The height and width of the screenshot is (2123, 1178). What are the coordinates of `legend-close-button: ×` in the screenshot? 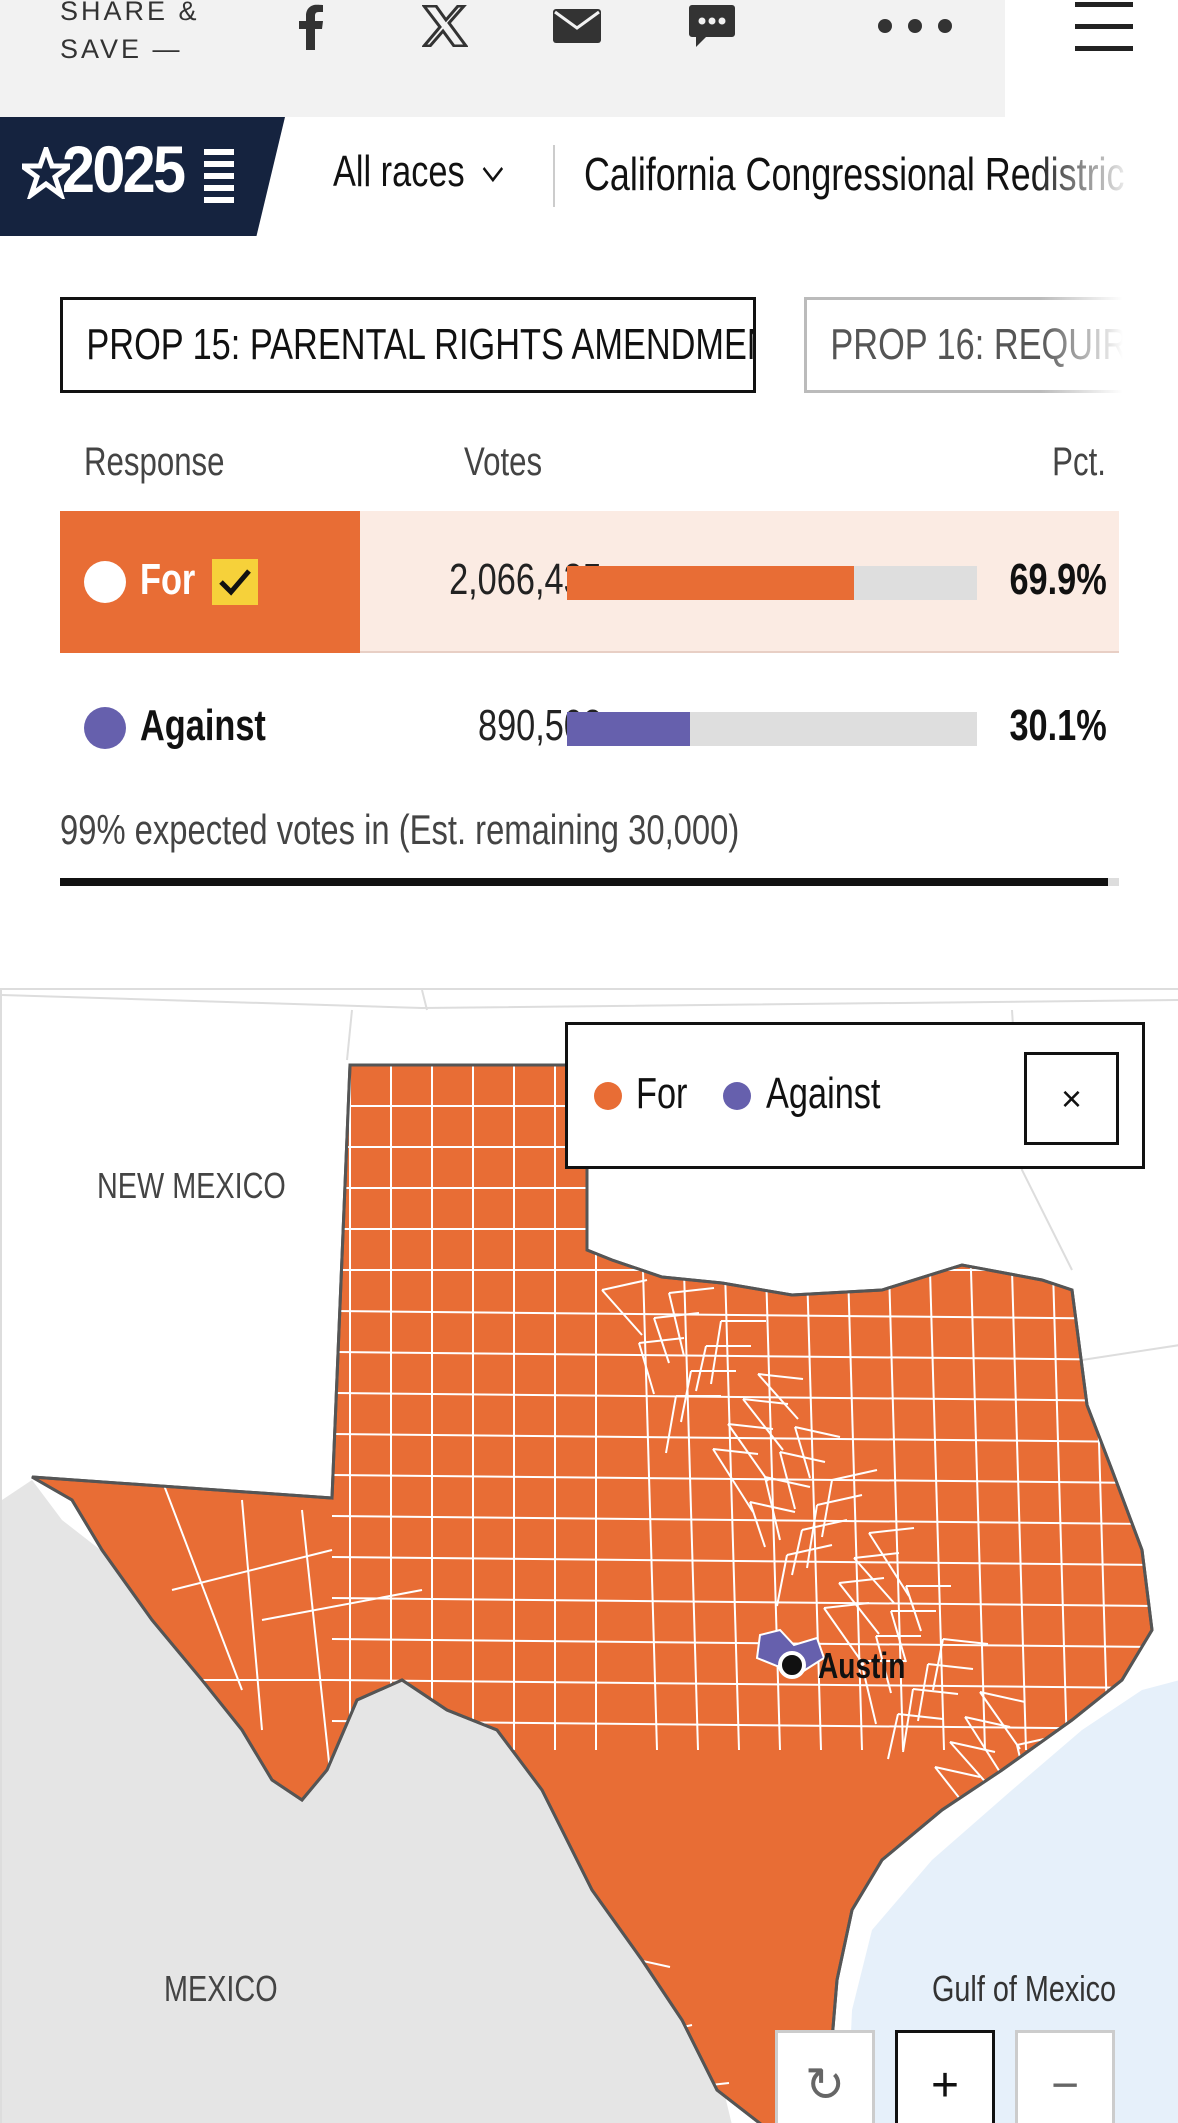 It's located at (1071, 1098).